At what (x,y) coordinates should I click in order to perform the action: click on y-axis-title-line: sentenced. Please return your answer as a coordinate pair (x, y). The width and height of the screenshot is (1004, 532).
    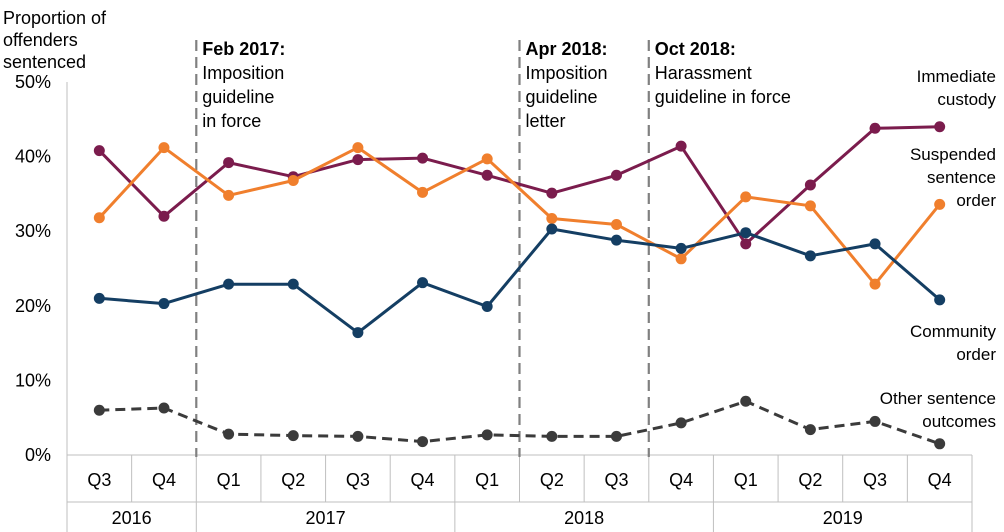
    Looking at the image, I should click on (44, 62).